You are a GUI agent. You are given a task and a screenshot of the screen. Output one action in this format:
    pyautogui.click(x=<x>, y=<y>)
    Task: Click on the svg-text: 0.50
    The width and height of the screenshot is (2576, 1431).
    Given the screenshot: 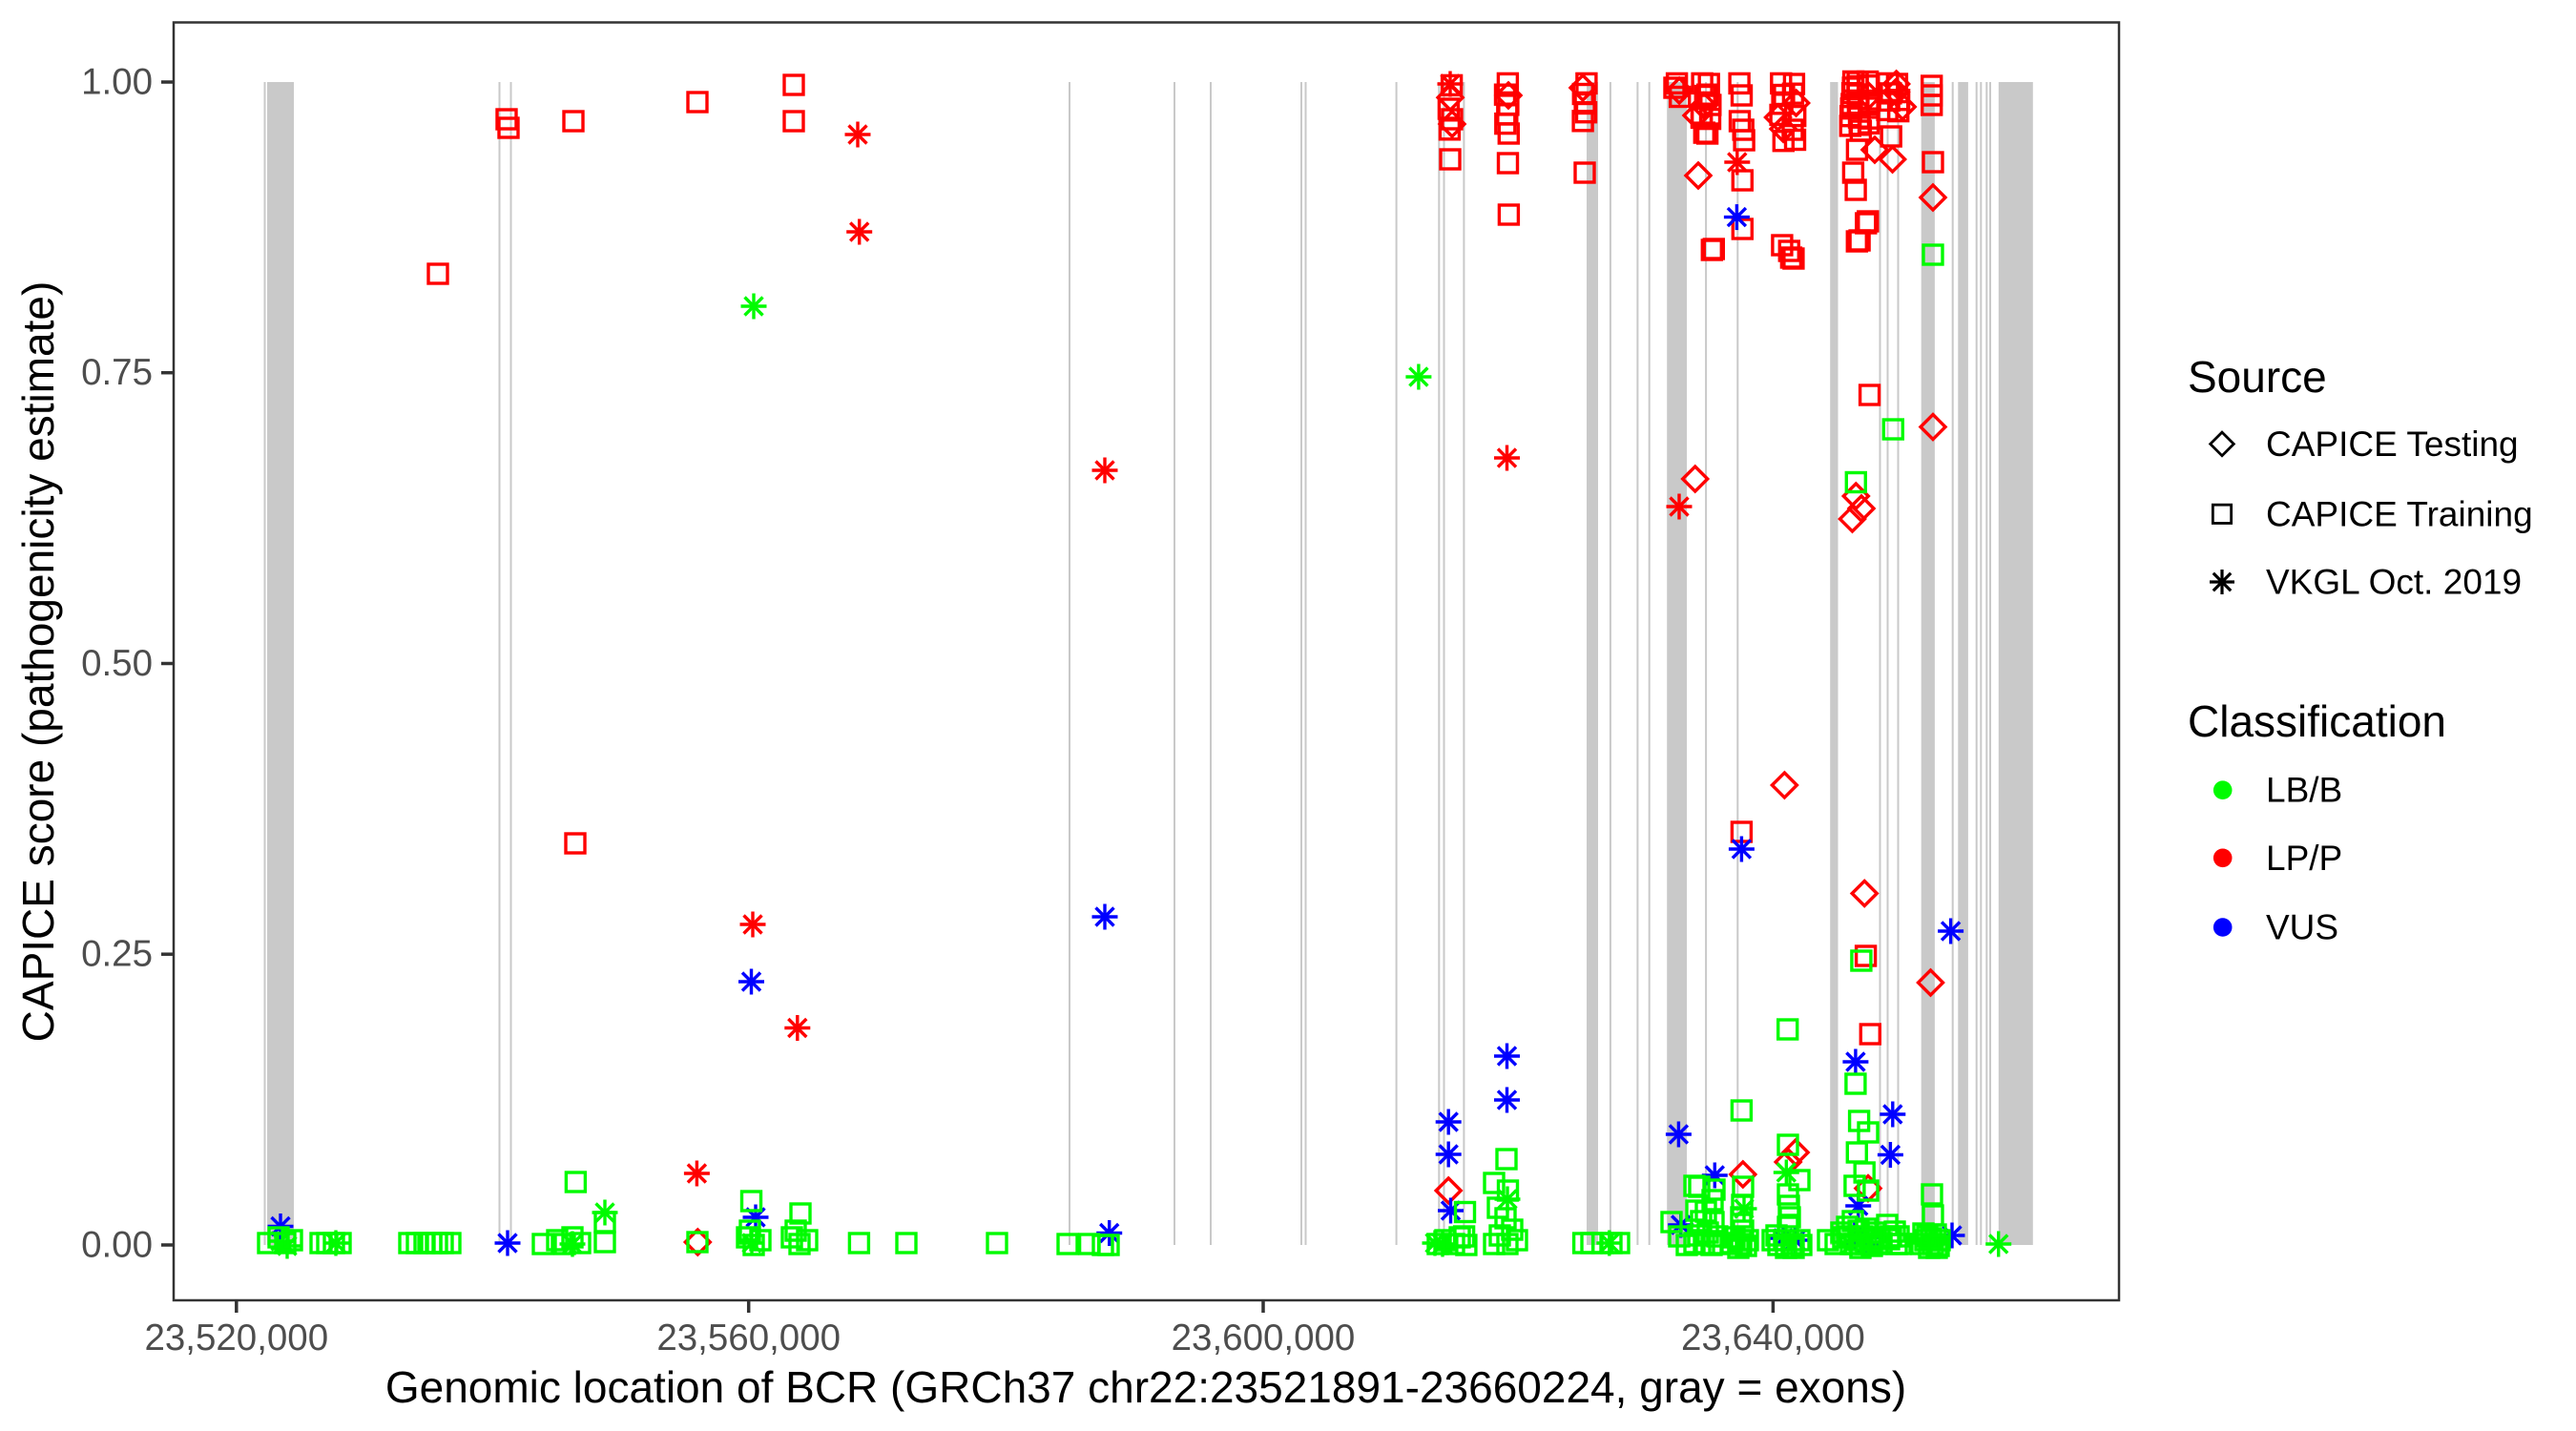 What is the action you would take?
    pyautogui.click(x=117, y=663)
    